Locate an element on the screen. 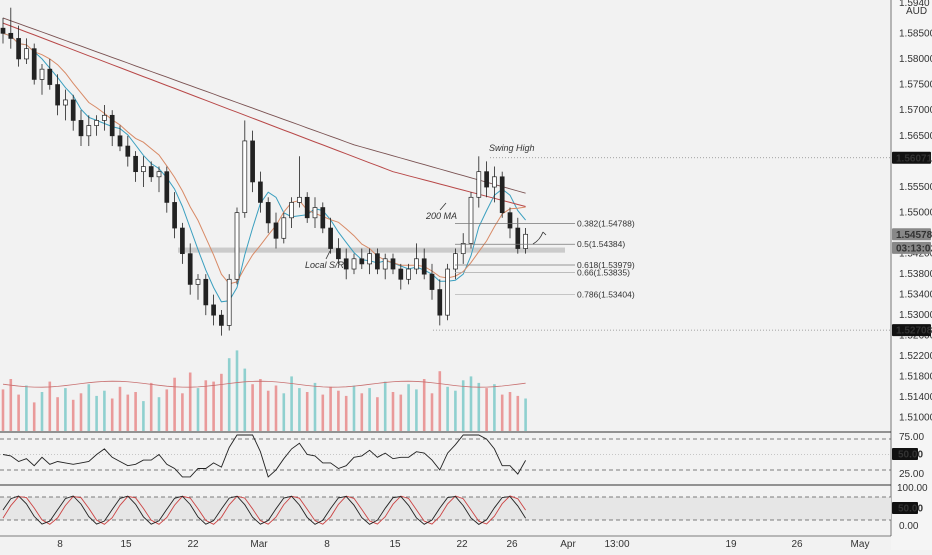 The image size is (932, 555). rsi-tick-label: 75.00 is located at coordinates (911, 437).